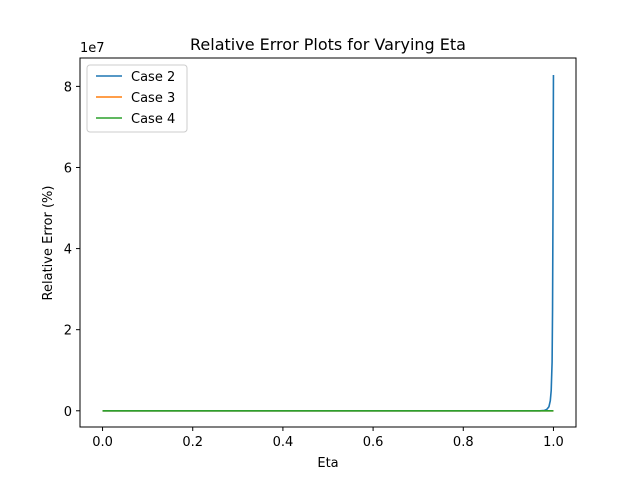 The height and width of the screenshot is (480, 640). I want to click on y-tick-label: 4, so click(68, 250).